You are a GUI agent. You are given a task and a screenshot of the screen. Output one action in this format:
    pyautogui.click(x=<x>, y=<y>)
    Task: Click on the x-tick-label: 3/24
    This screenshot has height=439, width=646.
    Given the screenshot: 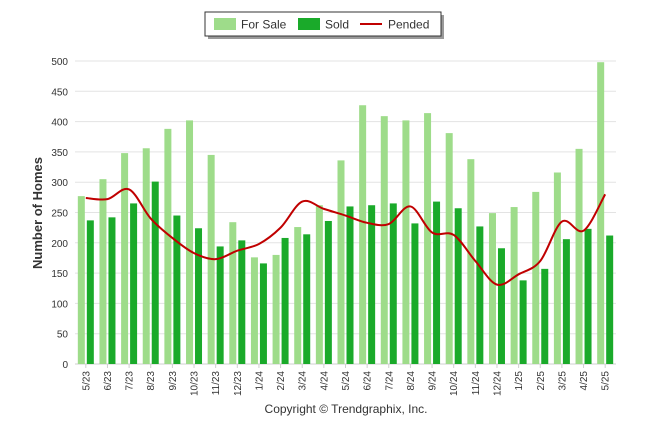 What is the action you would take?
    pyautogui.click(x=303, y=381)
    